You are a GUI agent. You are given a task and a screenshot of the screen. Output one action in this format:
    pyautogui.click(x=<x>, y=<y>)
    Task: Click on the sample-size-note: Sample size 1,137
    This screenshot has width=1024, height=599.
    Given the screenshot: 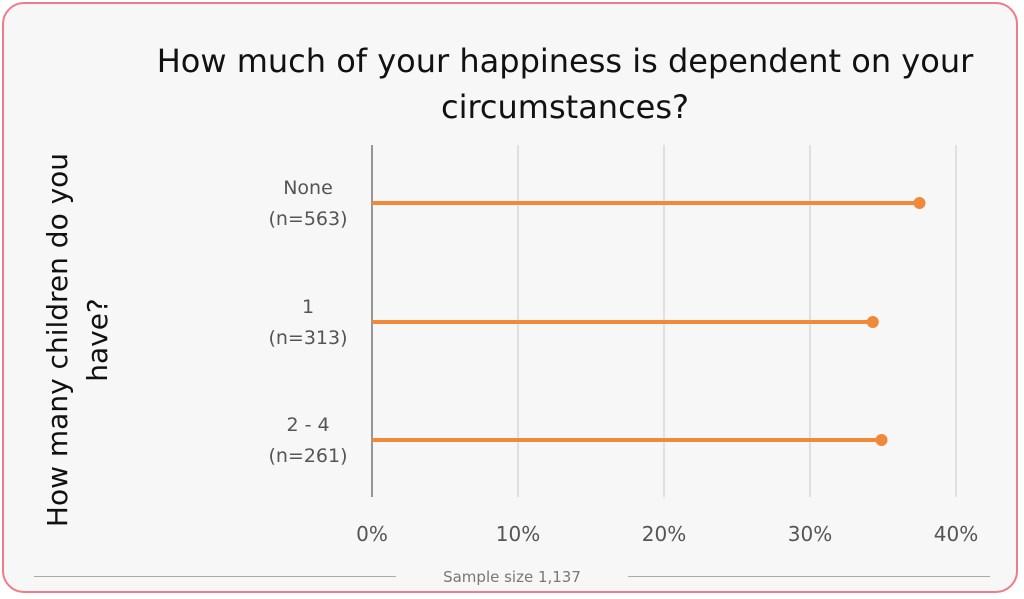 What is the action you would take?
    pyautogui.click(x=512, y=577)
    